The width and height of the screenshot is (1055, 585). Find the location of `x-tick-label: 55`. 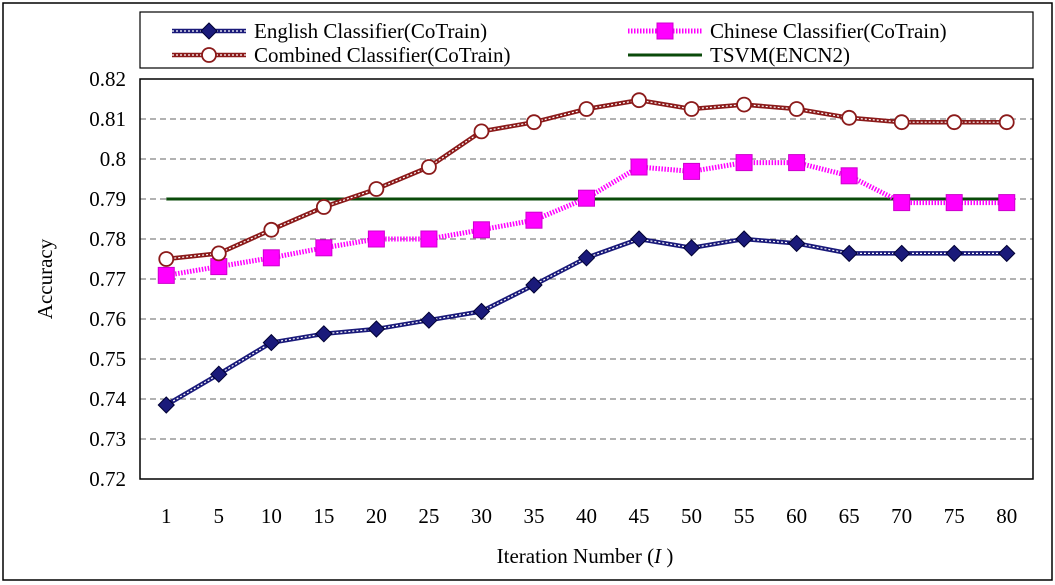

x-tick-label: 55 is located at coordinates (744, 516).